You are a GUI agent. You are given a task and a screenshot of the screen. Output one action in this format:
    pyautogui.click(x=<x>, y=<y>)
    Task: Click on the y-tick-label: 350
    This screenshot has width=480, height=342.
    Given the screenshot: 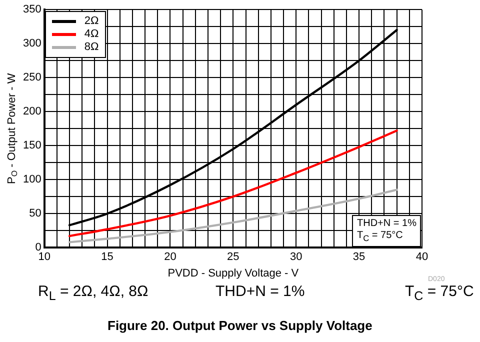 What is the action you would take?
    pyautogui.click(x=32, y=10)
    